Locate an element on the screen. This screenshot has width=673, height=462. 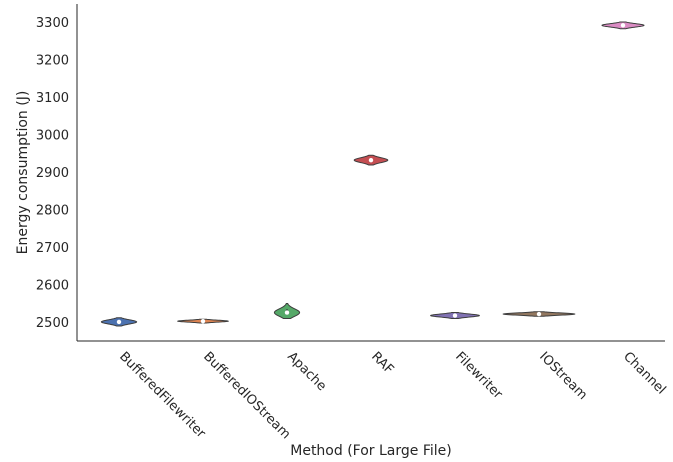
y-tick-label: 3100 is located at coordinates (52, 98).